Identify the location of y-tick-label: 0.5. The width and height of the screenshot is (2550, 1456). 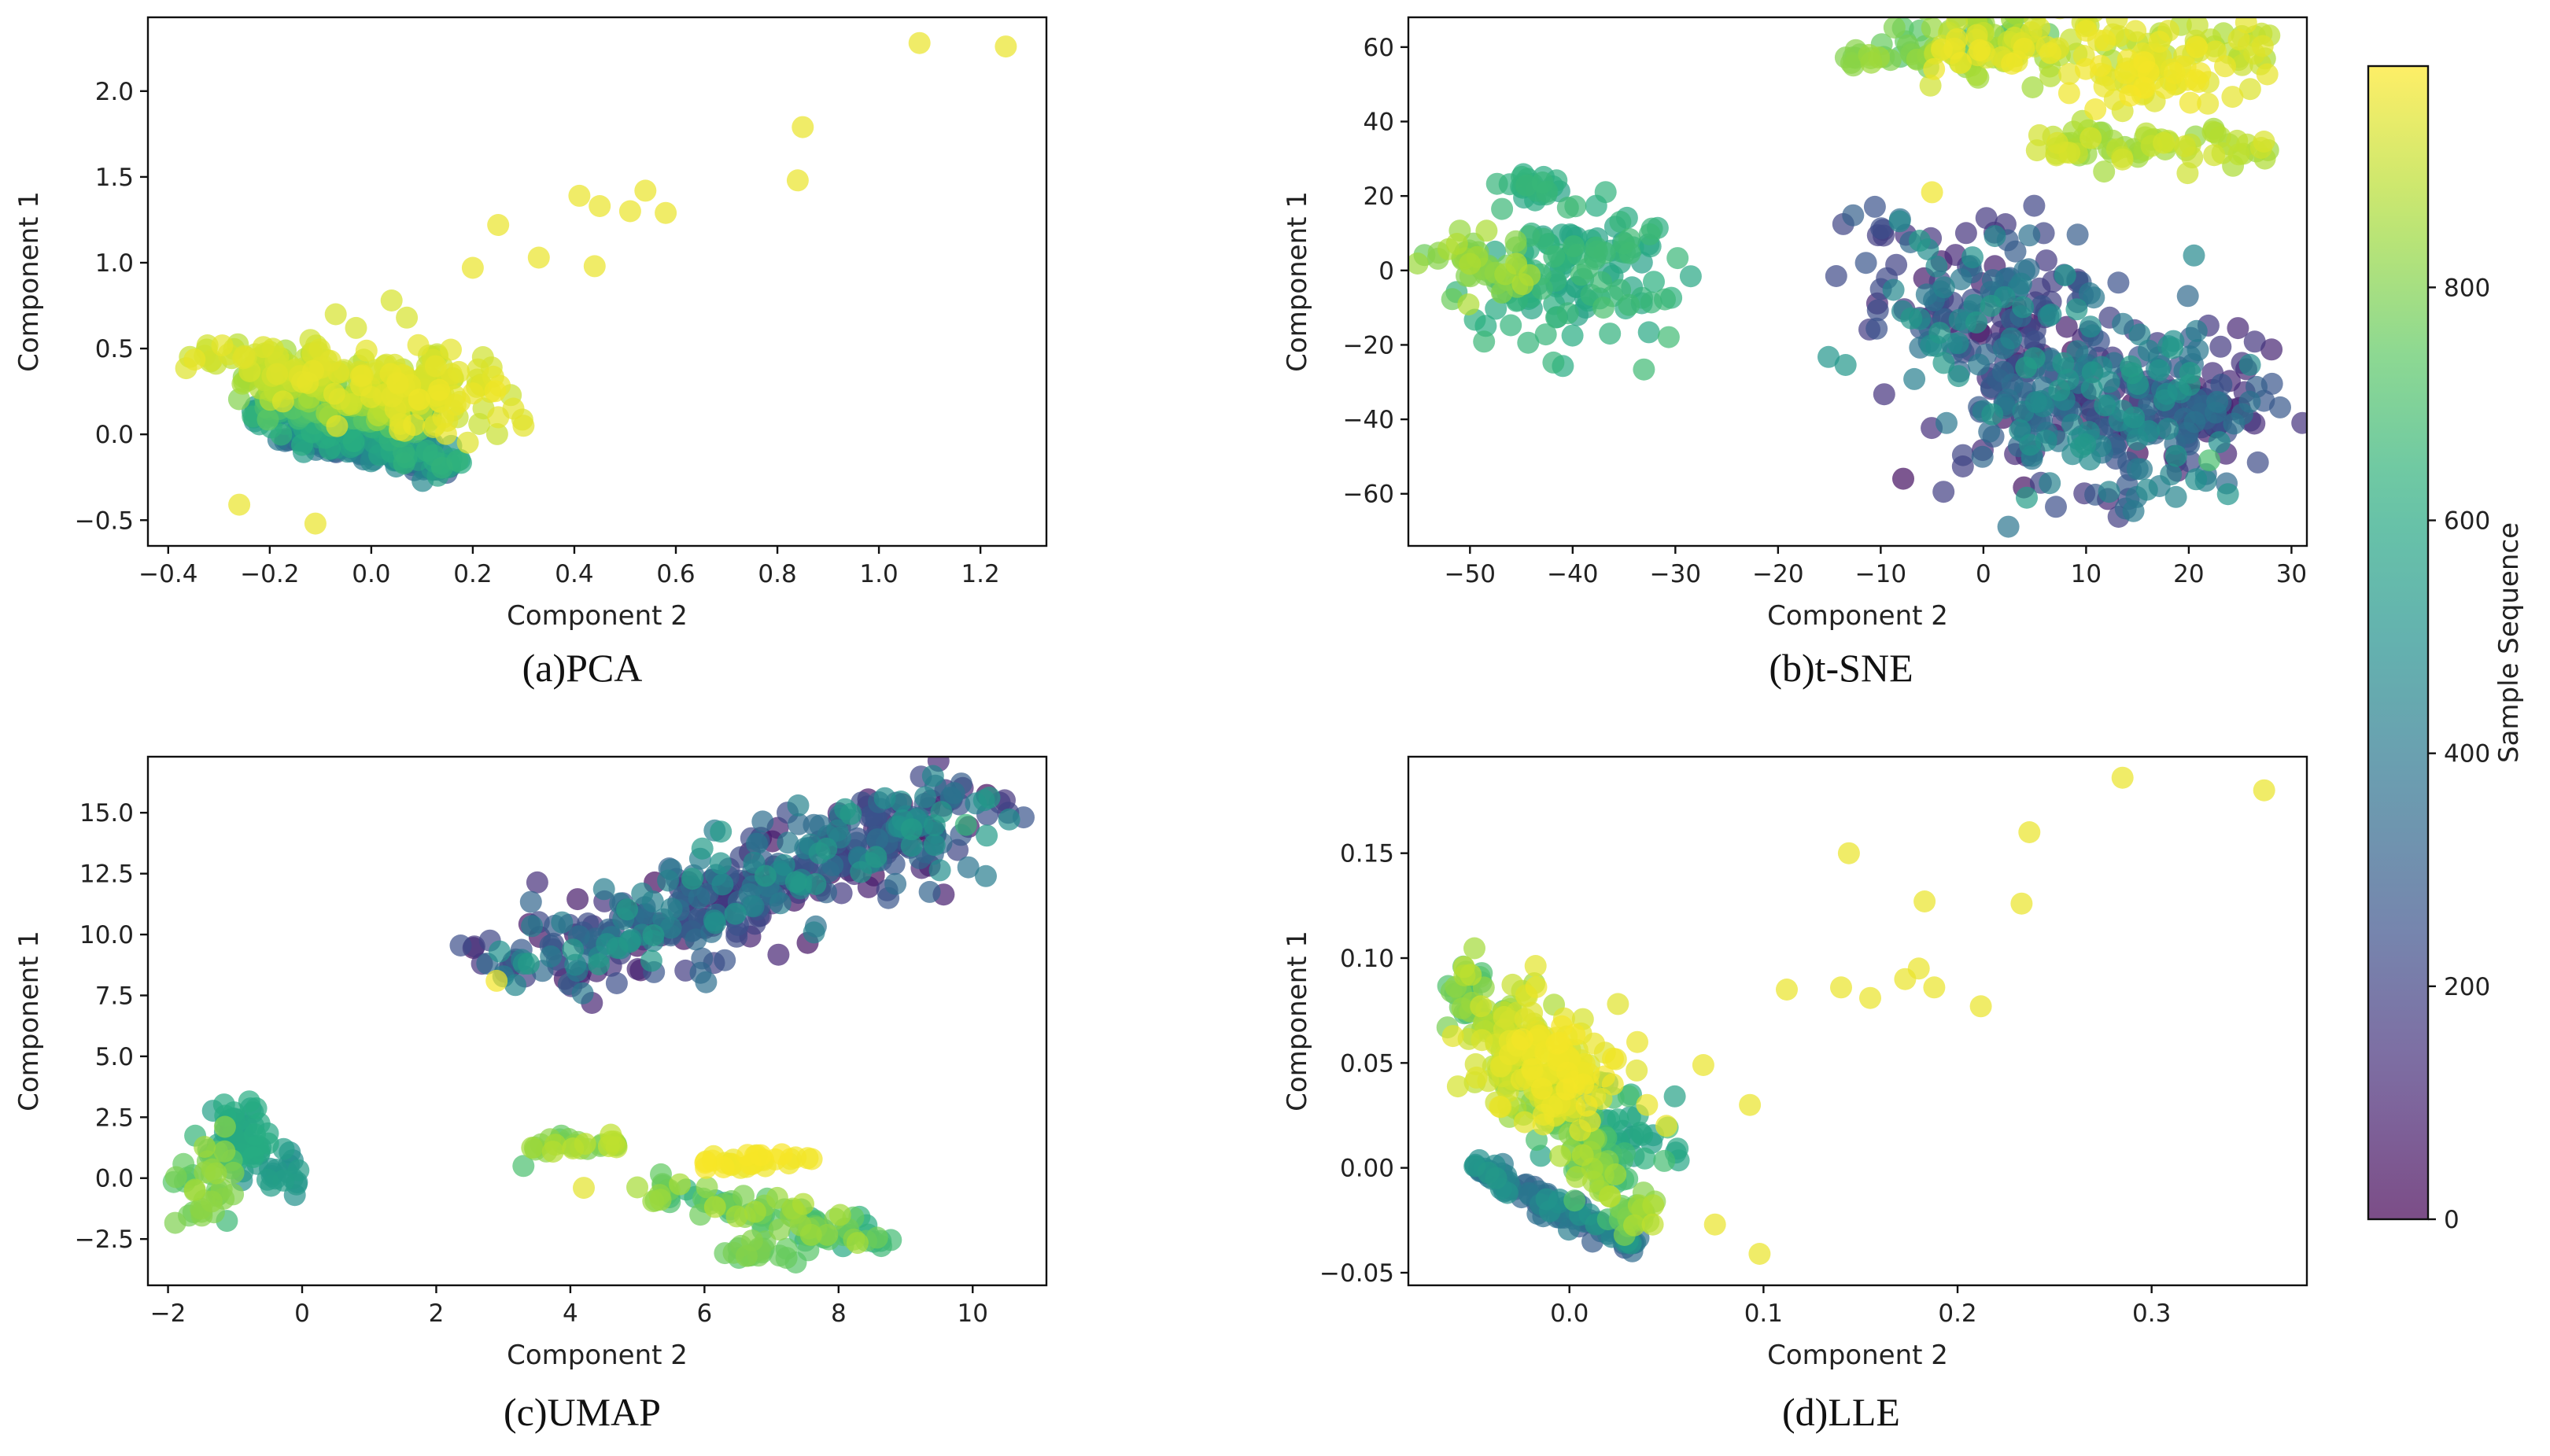
(115, 349).